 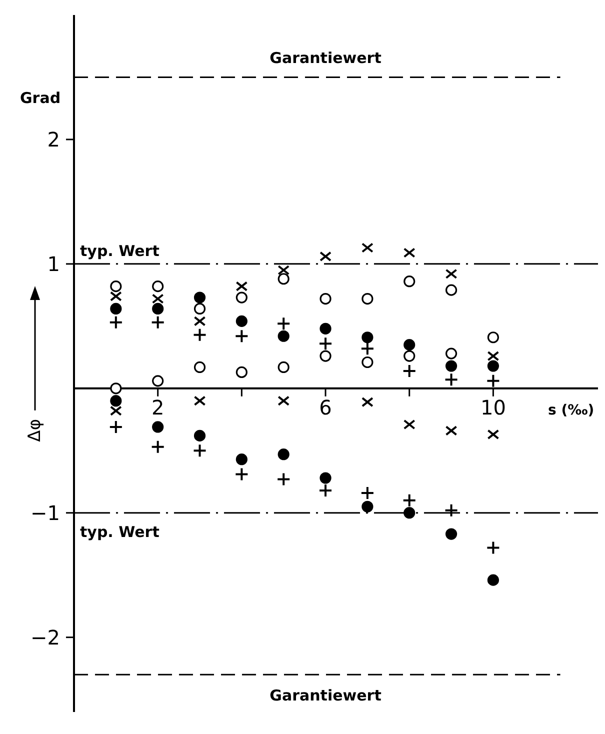 What do you see at coordinates (571, 410) in the screenshot?
I see `x-axis-title: s (‰)` at bounding box center [571, 410].